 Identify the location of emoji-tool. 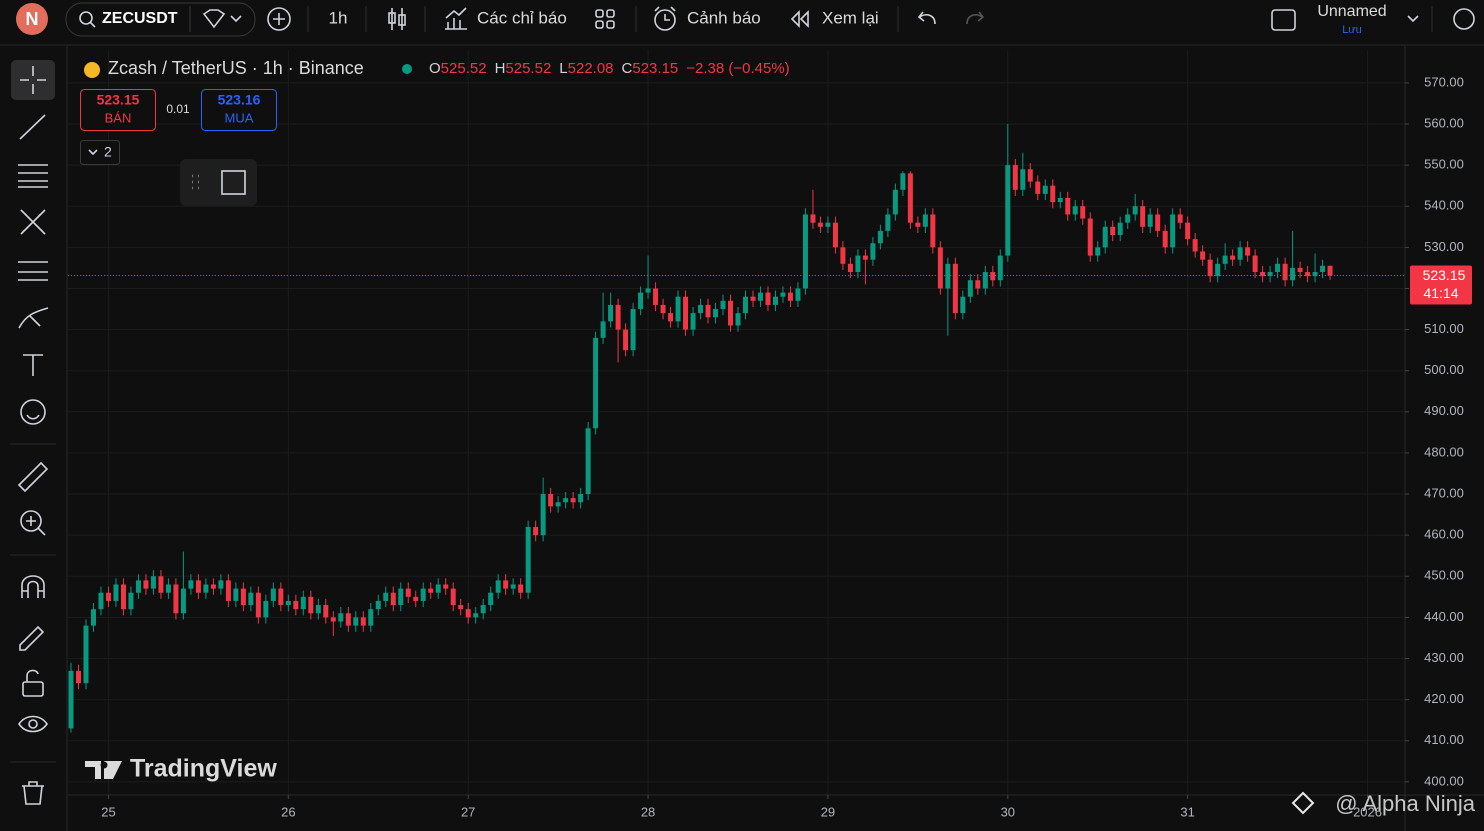
(33, 412).